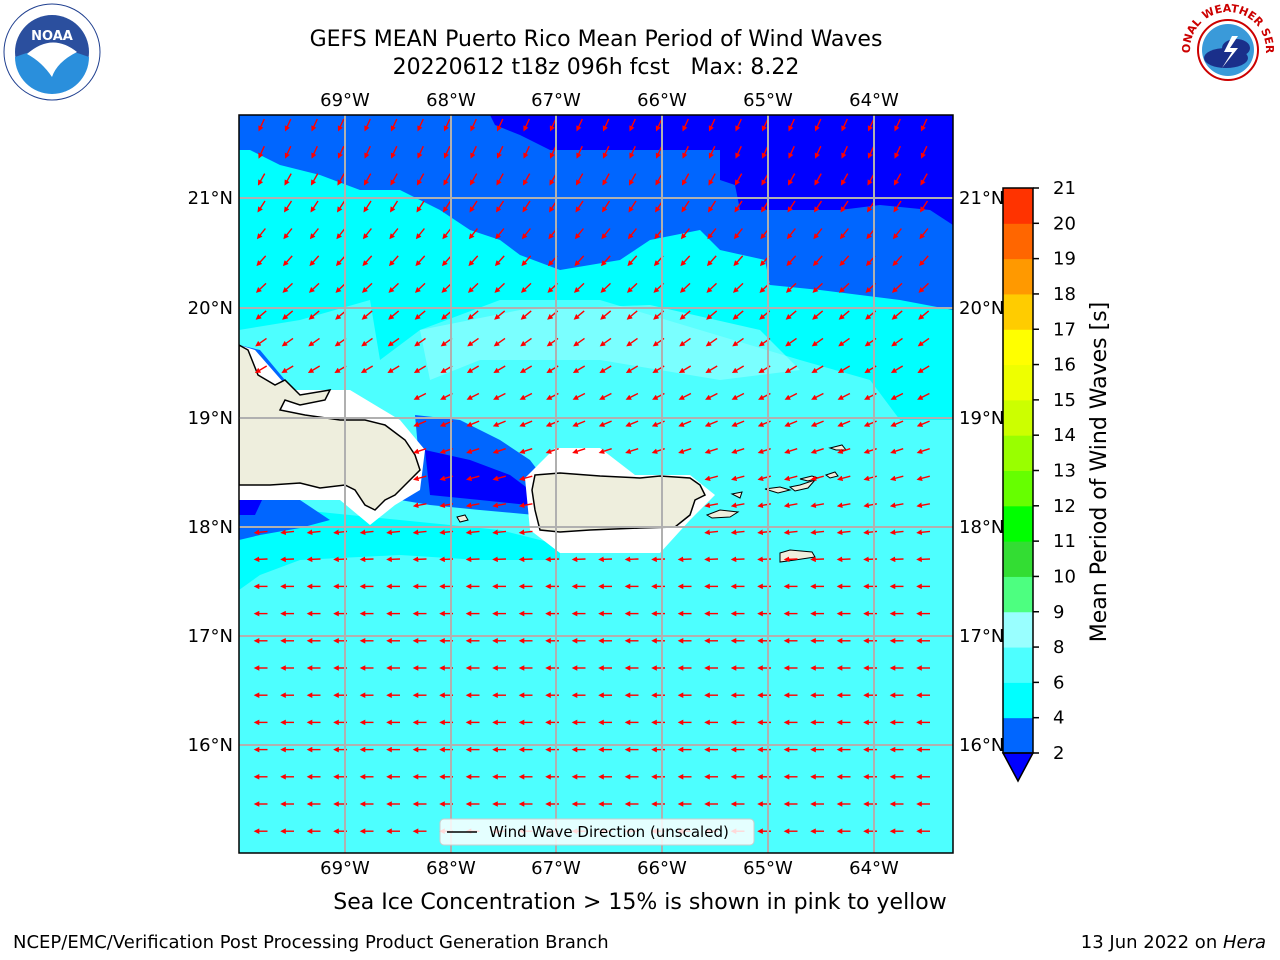 The height and width of the screenshot is (960, 1280). What do you see at coordinates (1064, 541) in the screenshot?
I see `colorbar-tick-label: 11` at bounding box center [1064, 541].